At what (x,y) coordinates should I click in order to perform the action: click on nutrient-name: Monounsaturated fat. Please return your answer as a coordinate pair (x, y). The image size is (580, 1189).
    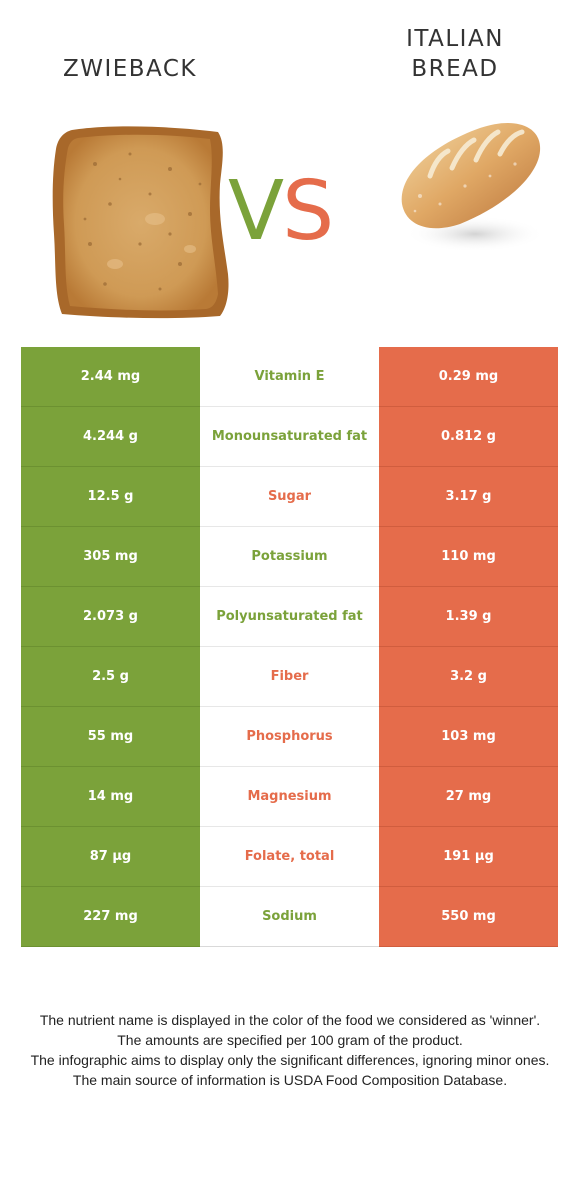
    Looking at the image, I should click on (289, 436).